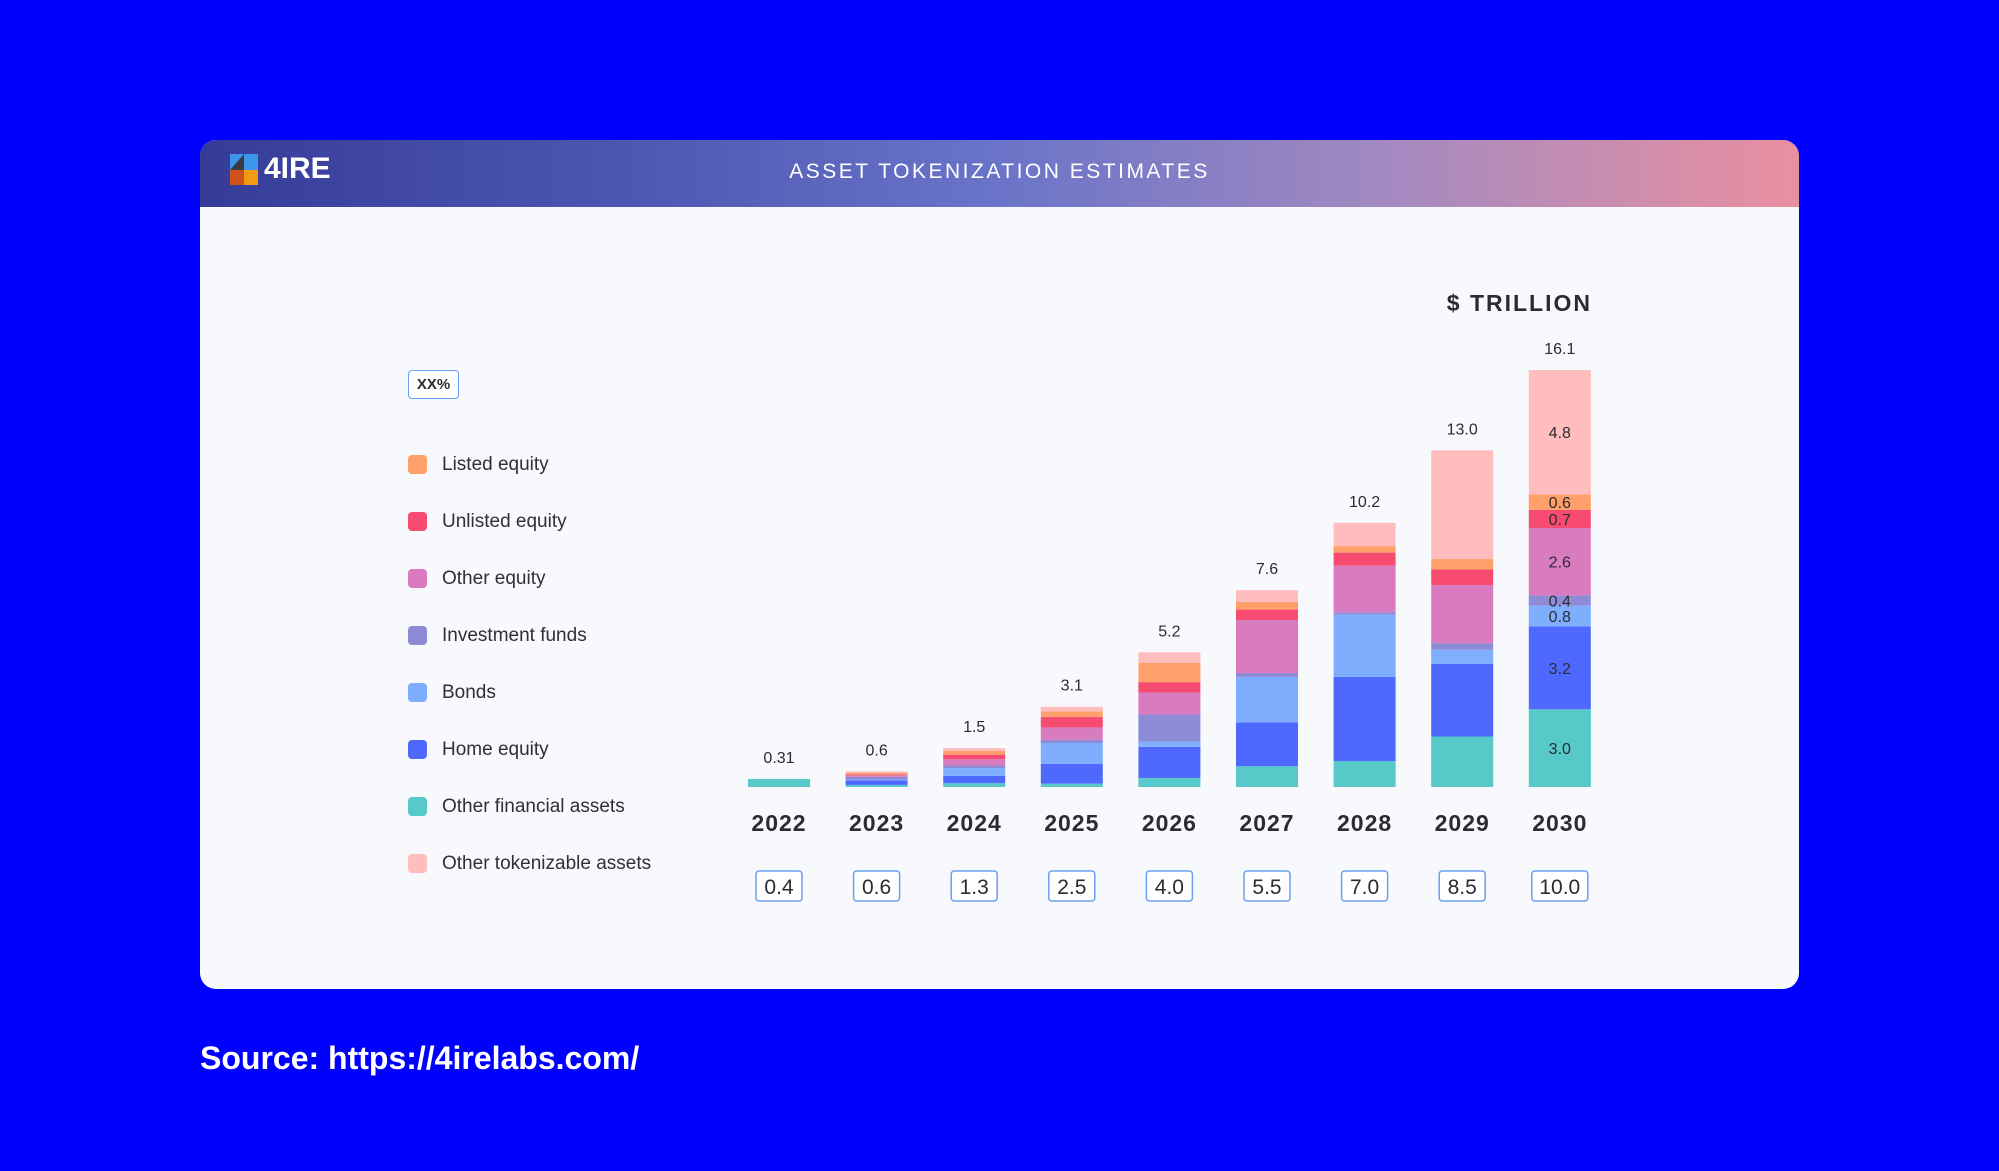 The width and height of the screenshot is (1999, 1171). I want to click on segment-label: 0.8, so click(1560, 617).